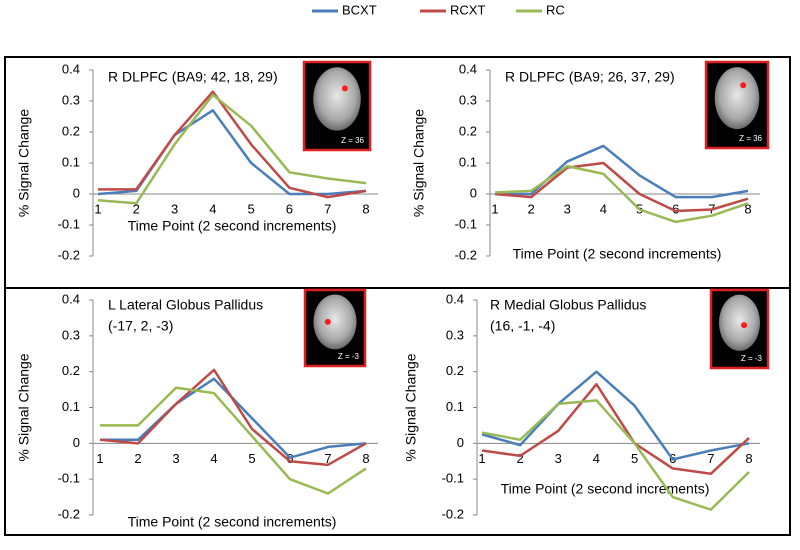 The height and width of the screenshot is (550, 800). I want to click on panel-title: (16, -1, -4), so click(522, 326).